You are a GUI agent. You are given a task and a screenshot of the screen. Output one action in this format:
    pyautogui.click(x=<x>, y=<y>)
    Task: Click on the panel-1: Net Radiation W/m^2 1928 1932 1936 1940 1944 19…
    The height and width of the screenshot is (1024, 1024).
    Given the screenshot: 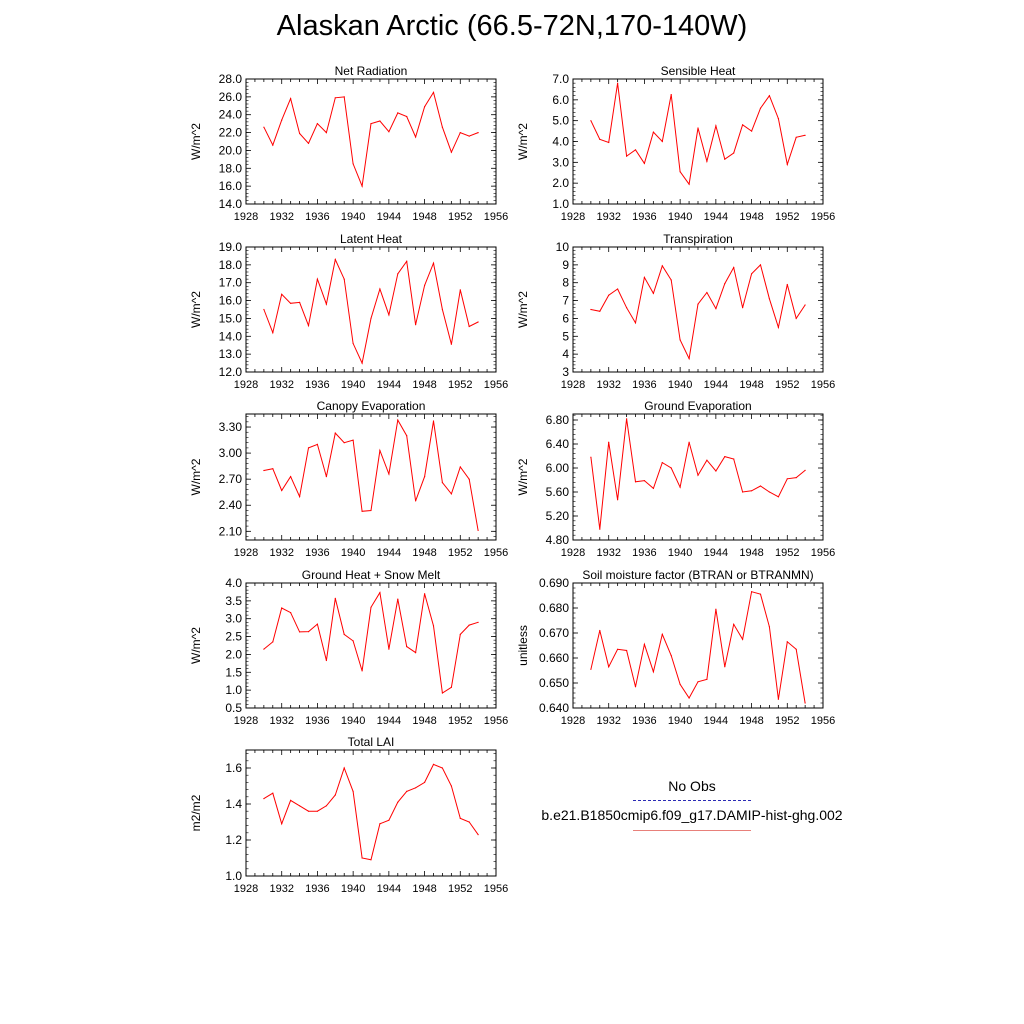 What is the action you would take?
    pyautogui.click(x=348, y=143)
    